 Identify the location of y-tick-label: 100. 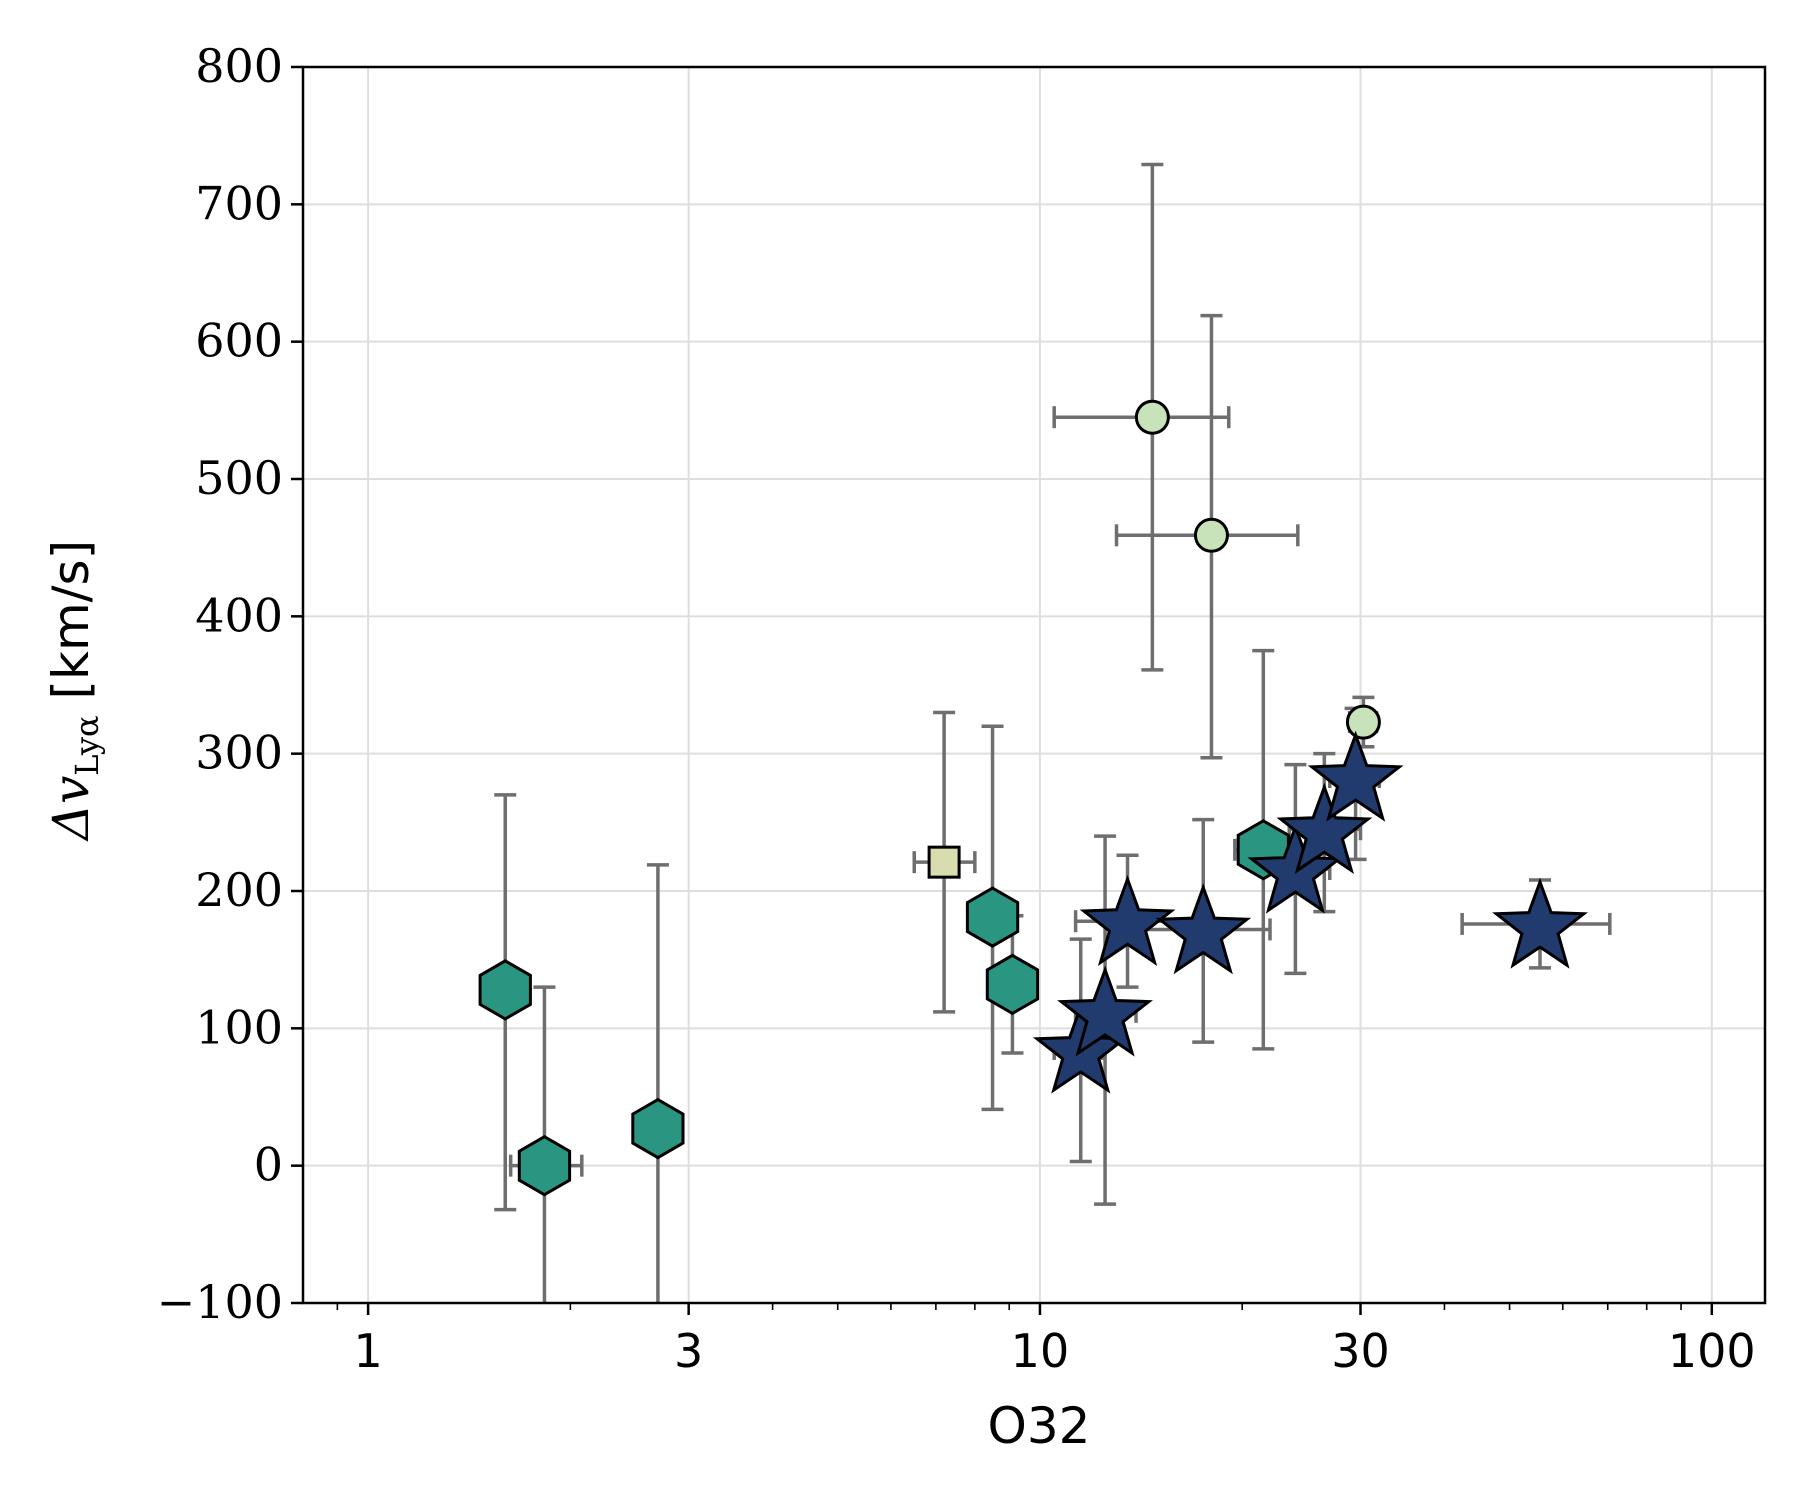
(239, 1027).